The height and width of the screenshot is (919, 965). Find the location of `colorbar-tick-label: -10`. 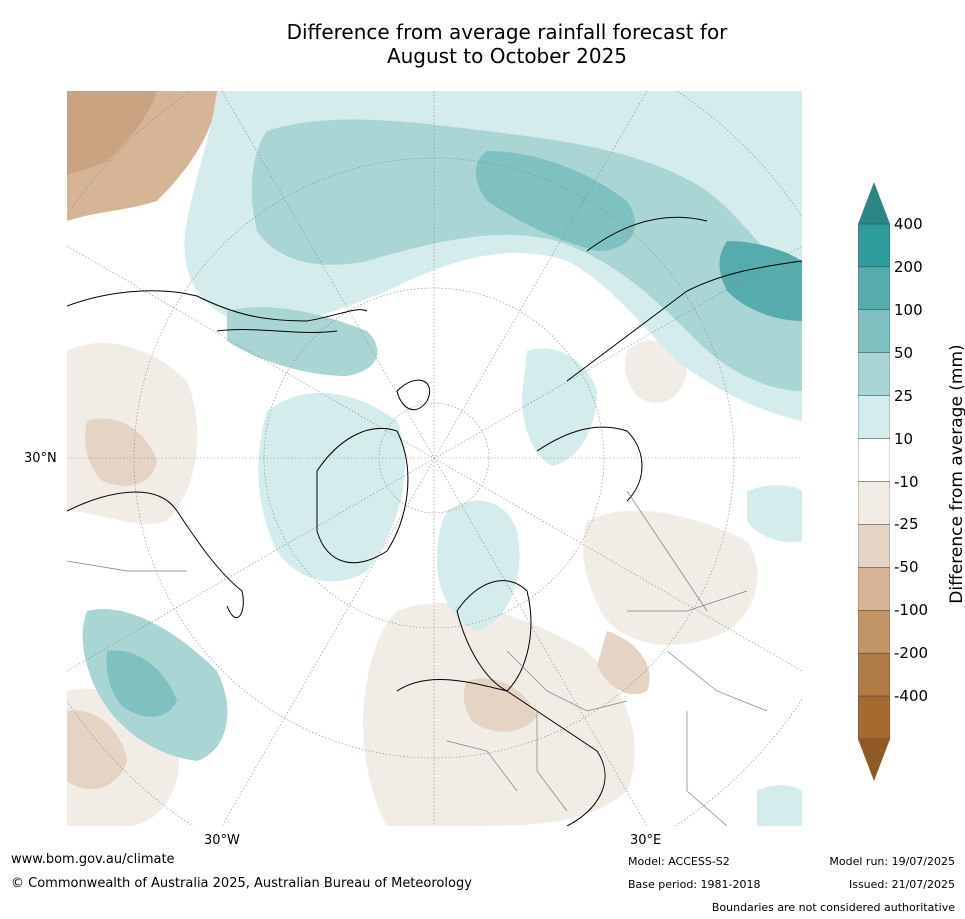

colorbar-tick-label: -10 is located at coordinates (906, 481).